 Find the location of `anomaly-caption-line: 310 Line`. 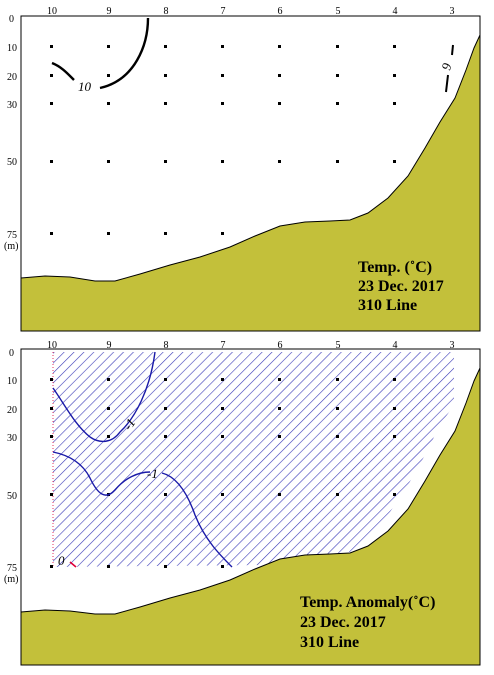

anomaly-caption-line: 310 Line is located at coordinates (329, 642).